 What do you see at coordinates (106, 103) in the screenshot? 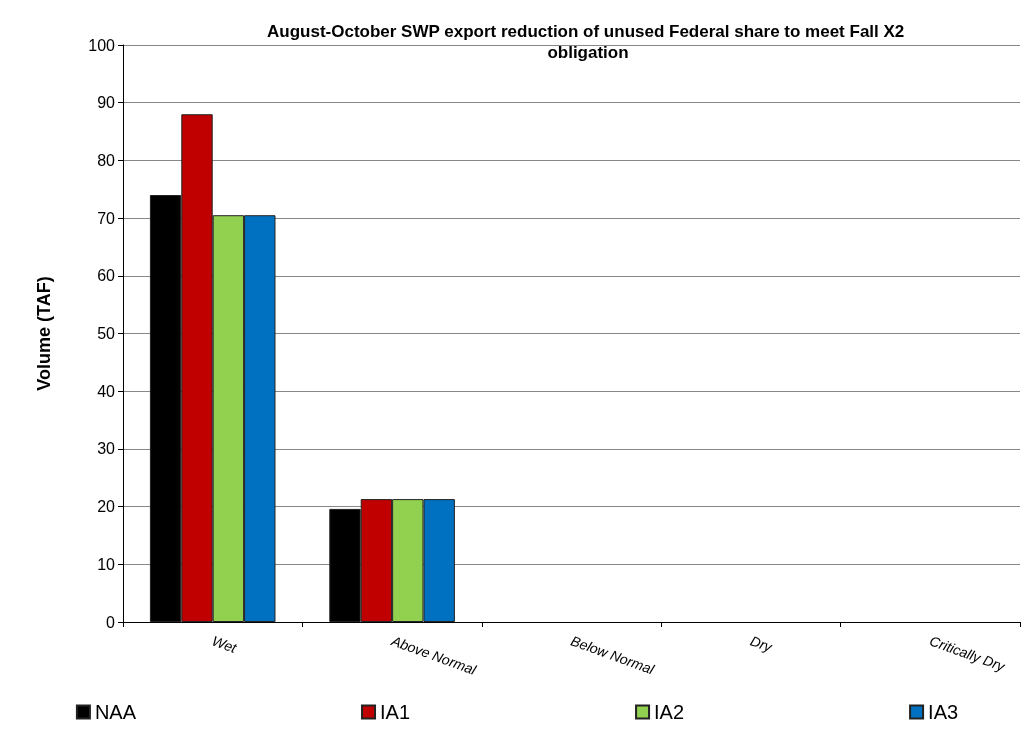
I see `y-tick-label: 90` at bounding box center [106, 103].